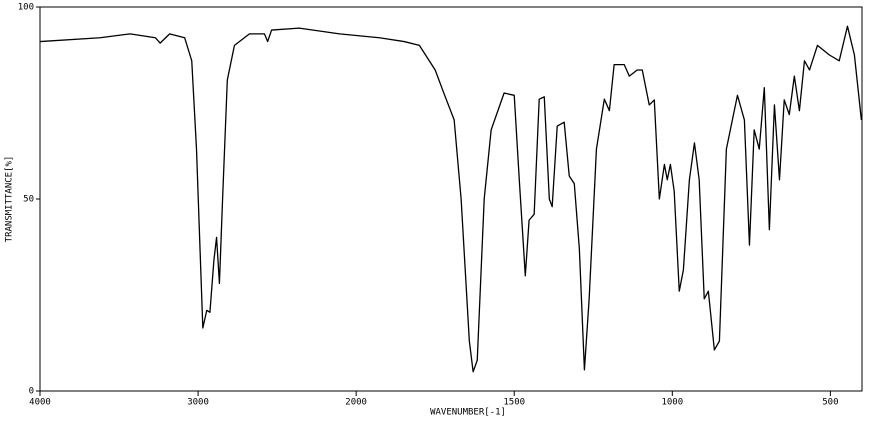  What do you see at coordinates (10, 199) in the screenshot?
I see `y-axis-label: TRANSMITTANCE[%]` at bounding box center [10, 199].